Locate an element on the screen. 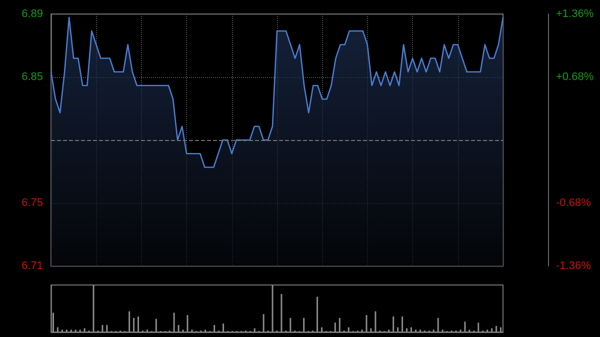  y-tick-label: 6.75 is located at coordinates (32, 202).